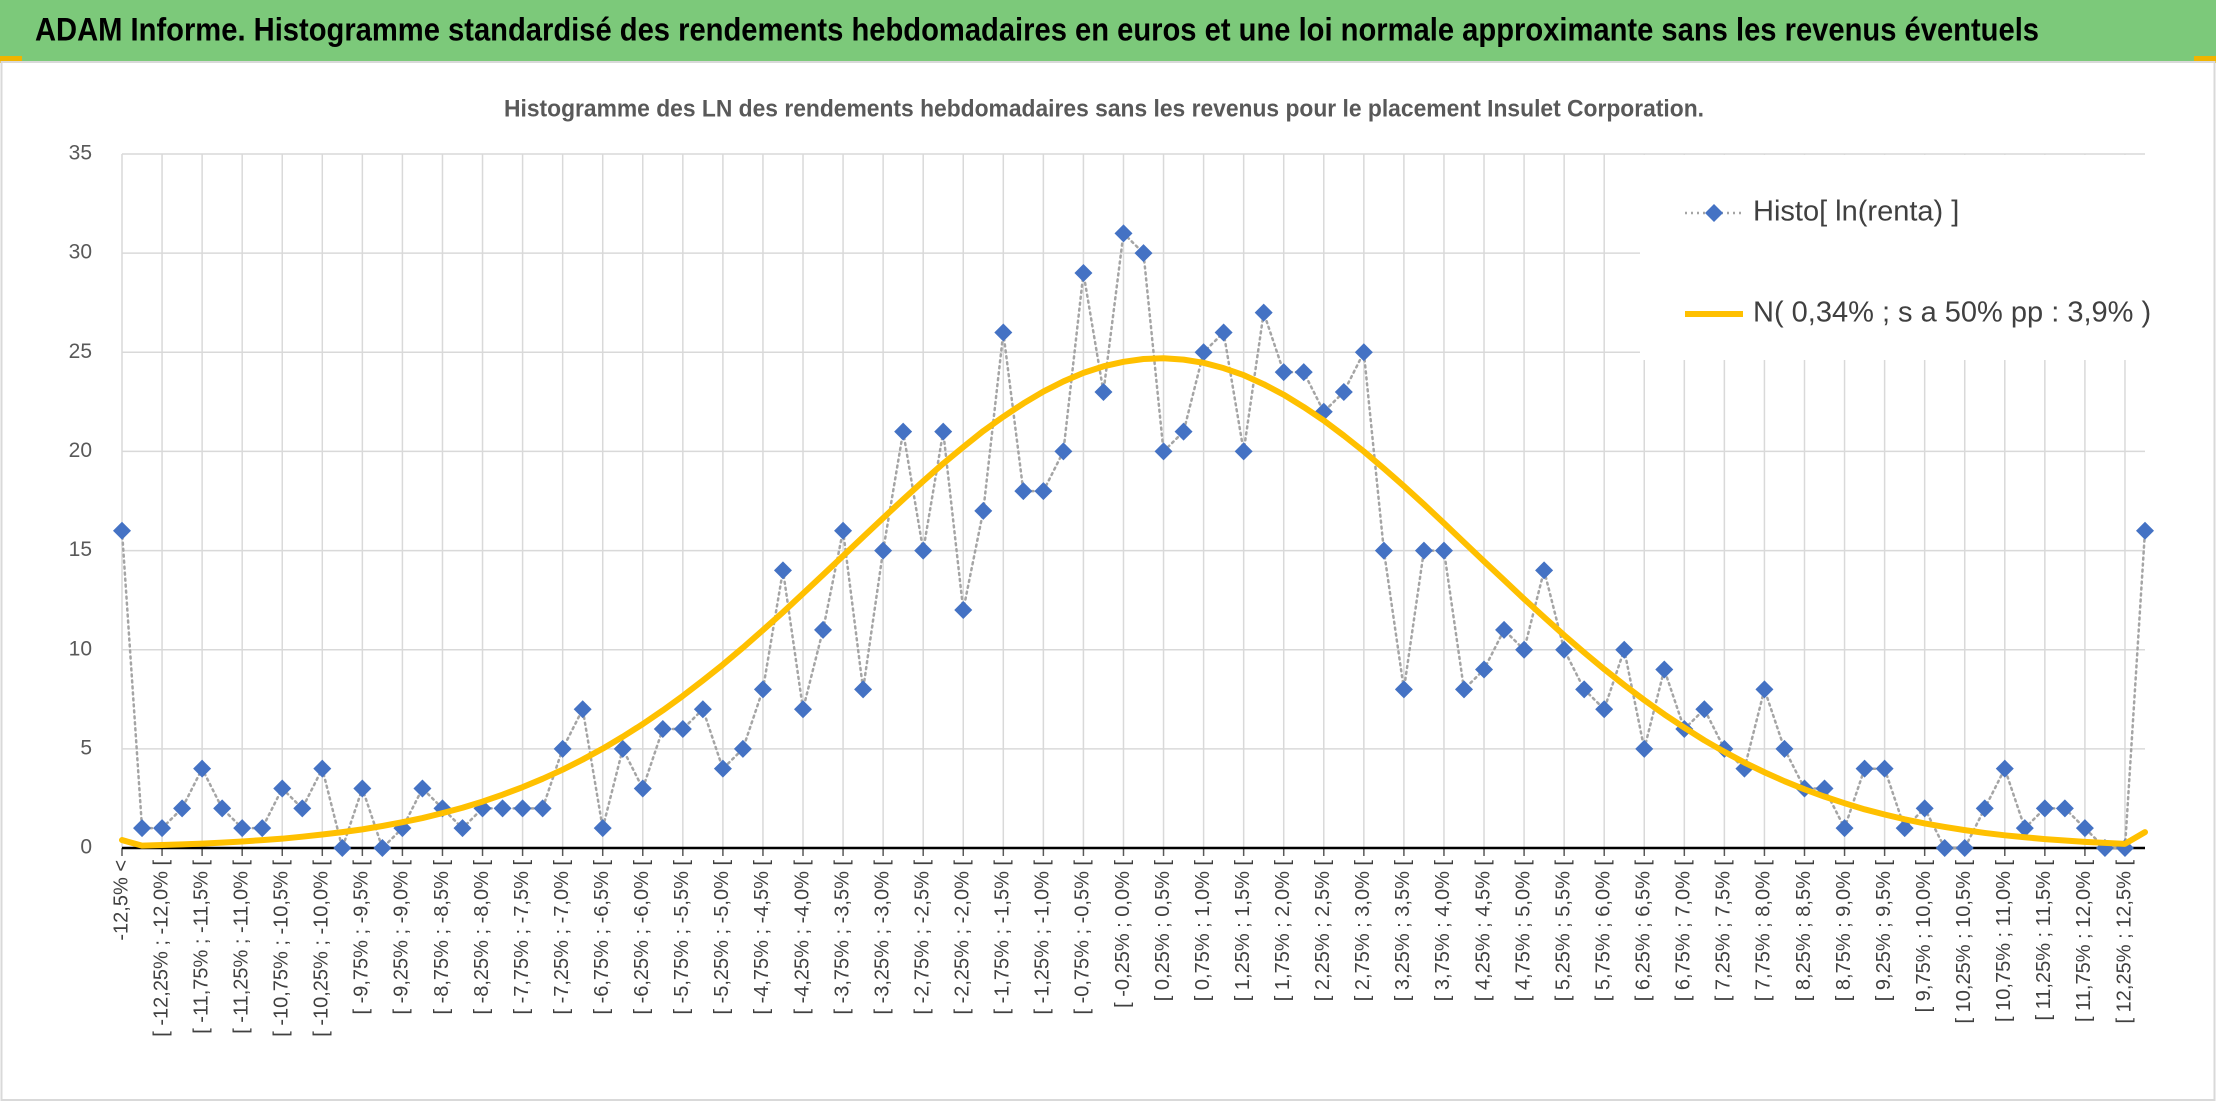 The image size is (2216, 1102). I want to click on y-tick-label: 5, so click(86, 747).